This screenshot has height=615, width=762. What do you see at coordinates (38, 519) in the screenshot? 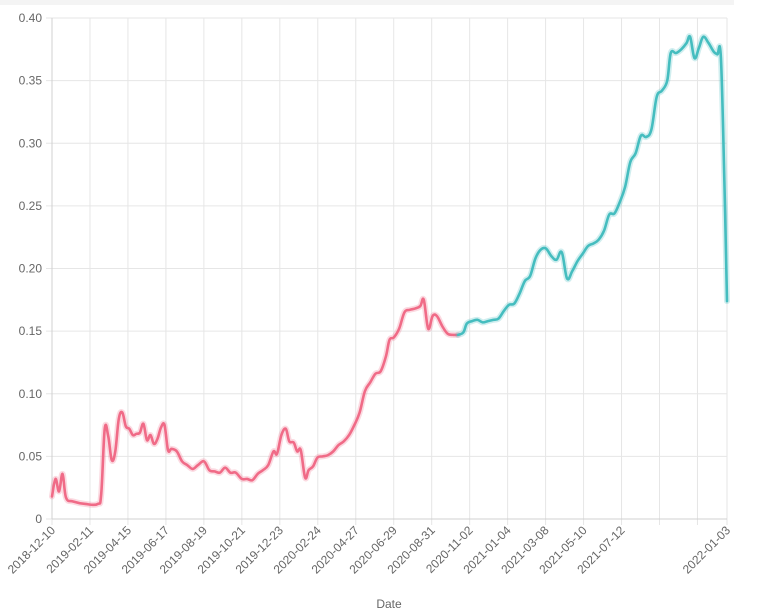
I see `y-tick-label: 0` at bounding box center [38, 519].